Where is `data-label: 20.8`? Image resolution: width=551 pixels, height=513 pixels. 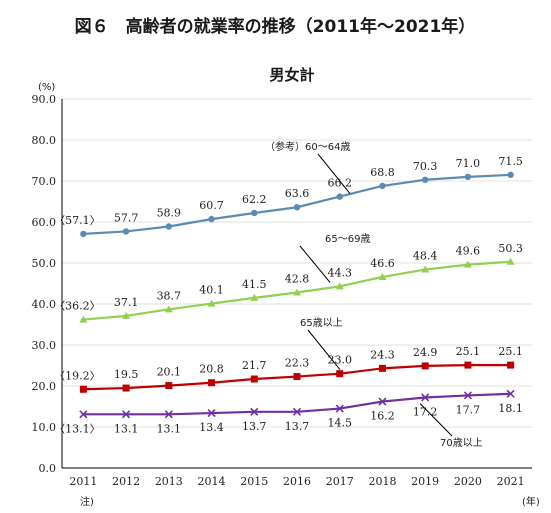 data-label: 20.8 is located at coordinates (211, 369).